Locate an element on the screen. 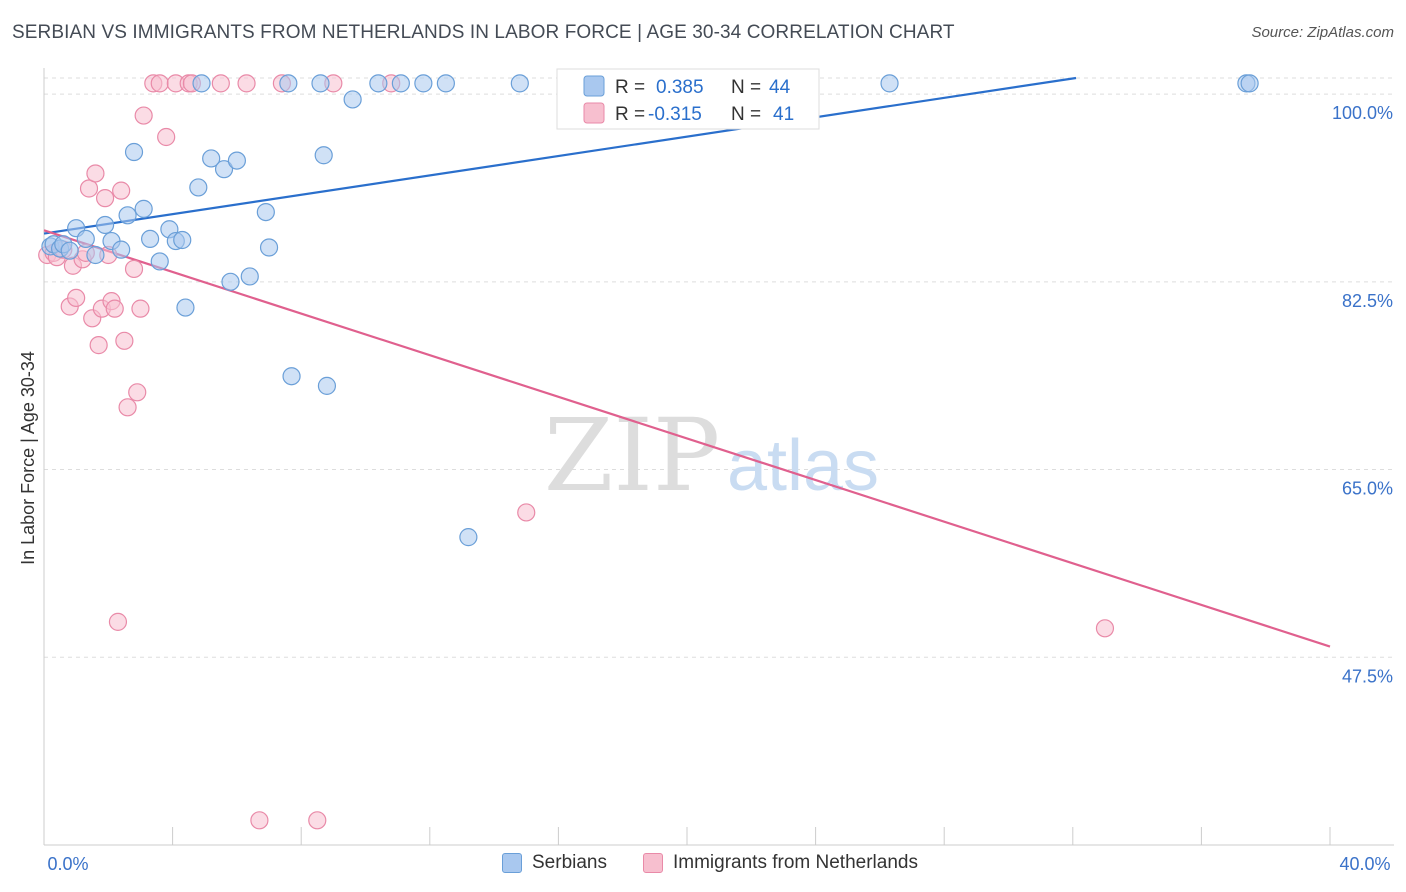 This screenshot has width=1406, height=892. stats-legend: R = 0.385 N = 44 R = -0.315 N = 41 is located at coordinates (688, 99).